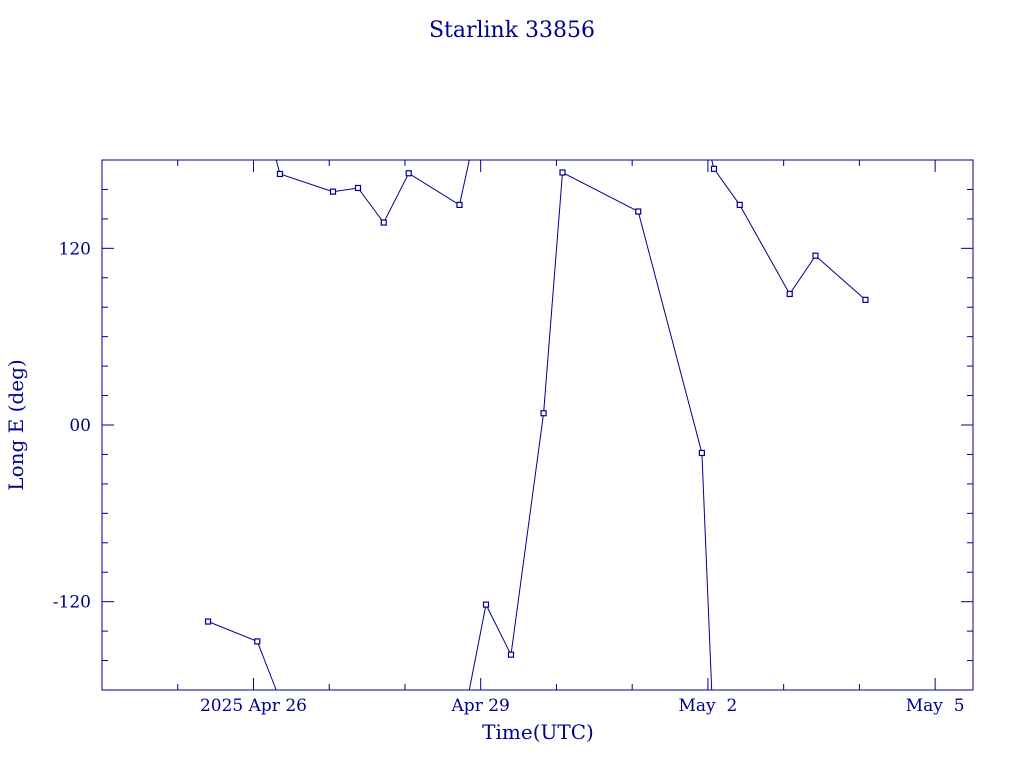  I want to click on chart-title: Starlink 33856, so click(512, 30).